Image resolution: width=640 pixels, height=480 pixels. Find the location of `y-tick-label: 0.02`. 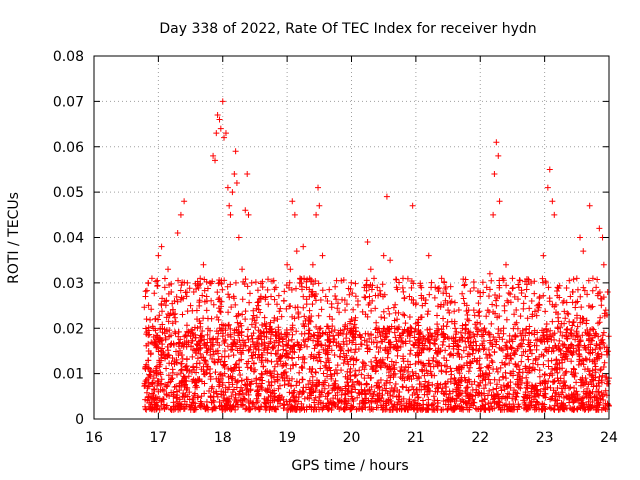

y-tick-label: 0.02 is located at coordinates (68, 329).